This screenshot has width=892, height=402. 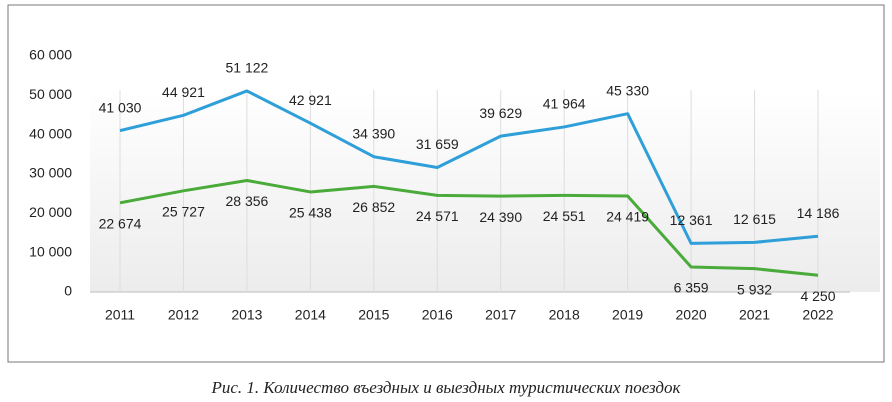 I want to click on x-tick-label: 2022, so click(x=817, y=315).